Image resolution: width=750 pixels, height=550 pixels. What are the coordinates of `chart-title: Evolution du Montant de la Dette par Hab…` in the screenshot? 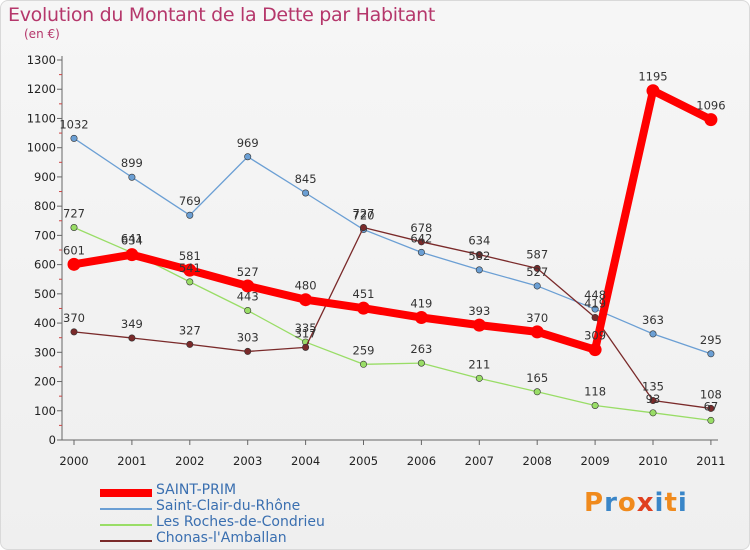 It's located at (222, 15).